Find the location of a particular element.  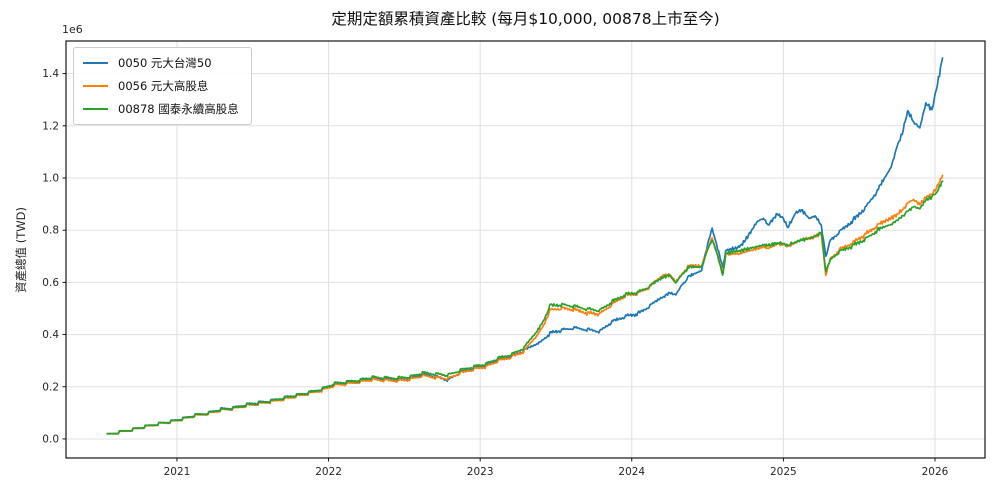

y-tick-label: 1.4 is located at coordinates (50, 74).